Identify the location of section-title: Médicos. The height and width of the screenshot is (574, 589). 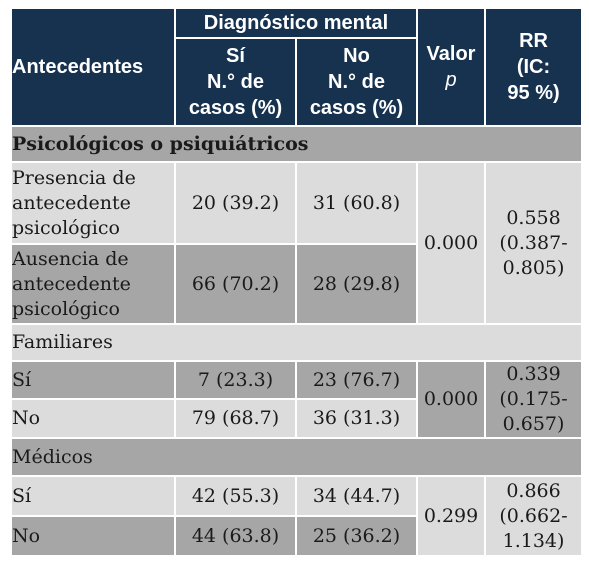
(296, 457).